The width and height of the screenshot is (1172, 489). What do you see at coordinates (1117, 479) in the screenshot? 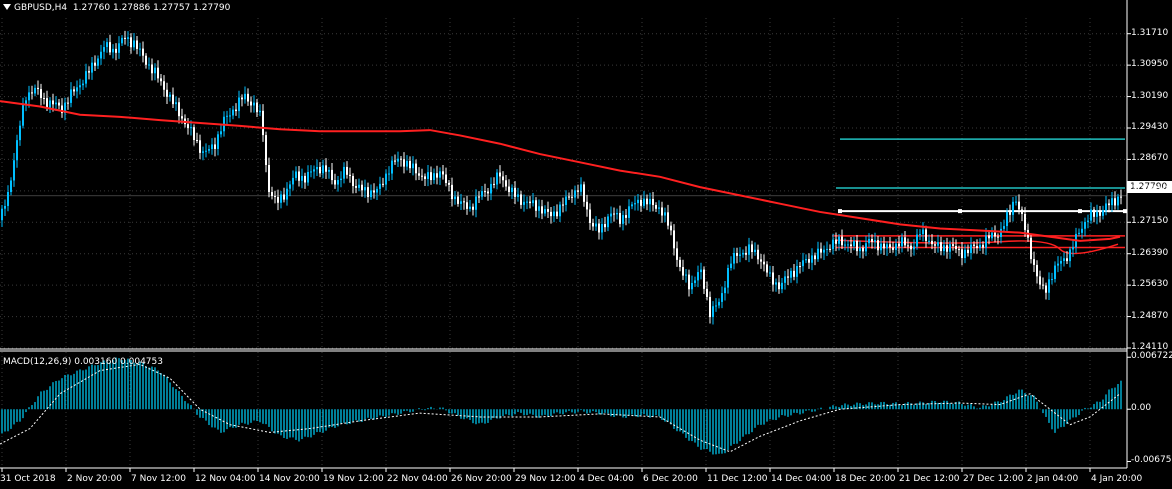
I see `time-tick-label: 4 Jan 20:00` at bounding box center [1117, 479].